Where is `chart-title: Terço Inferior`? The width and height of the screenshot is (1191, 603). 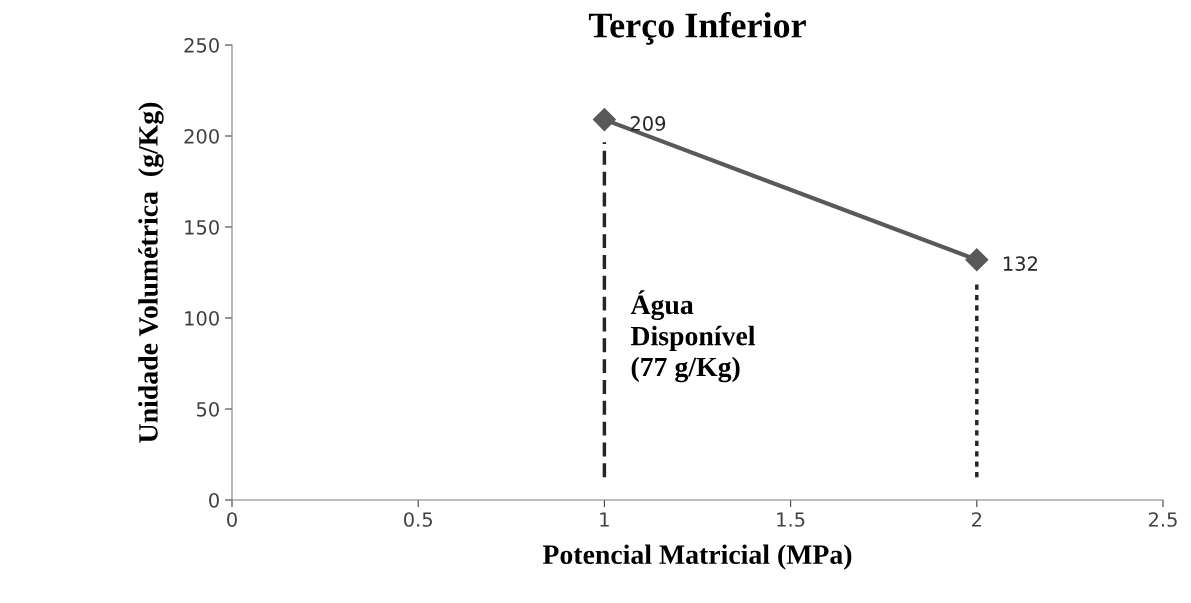
chart-title: Terço Inferior is located at coordinates (697, 28).